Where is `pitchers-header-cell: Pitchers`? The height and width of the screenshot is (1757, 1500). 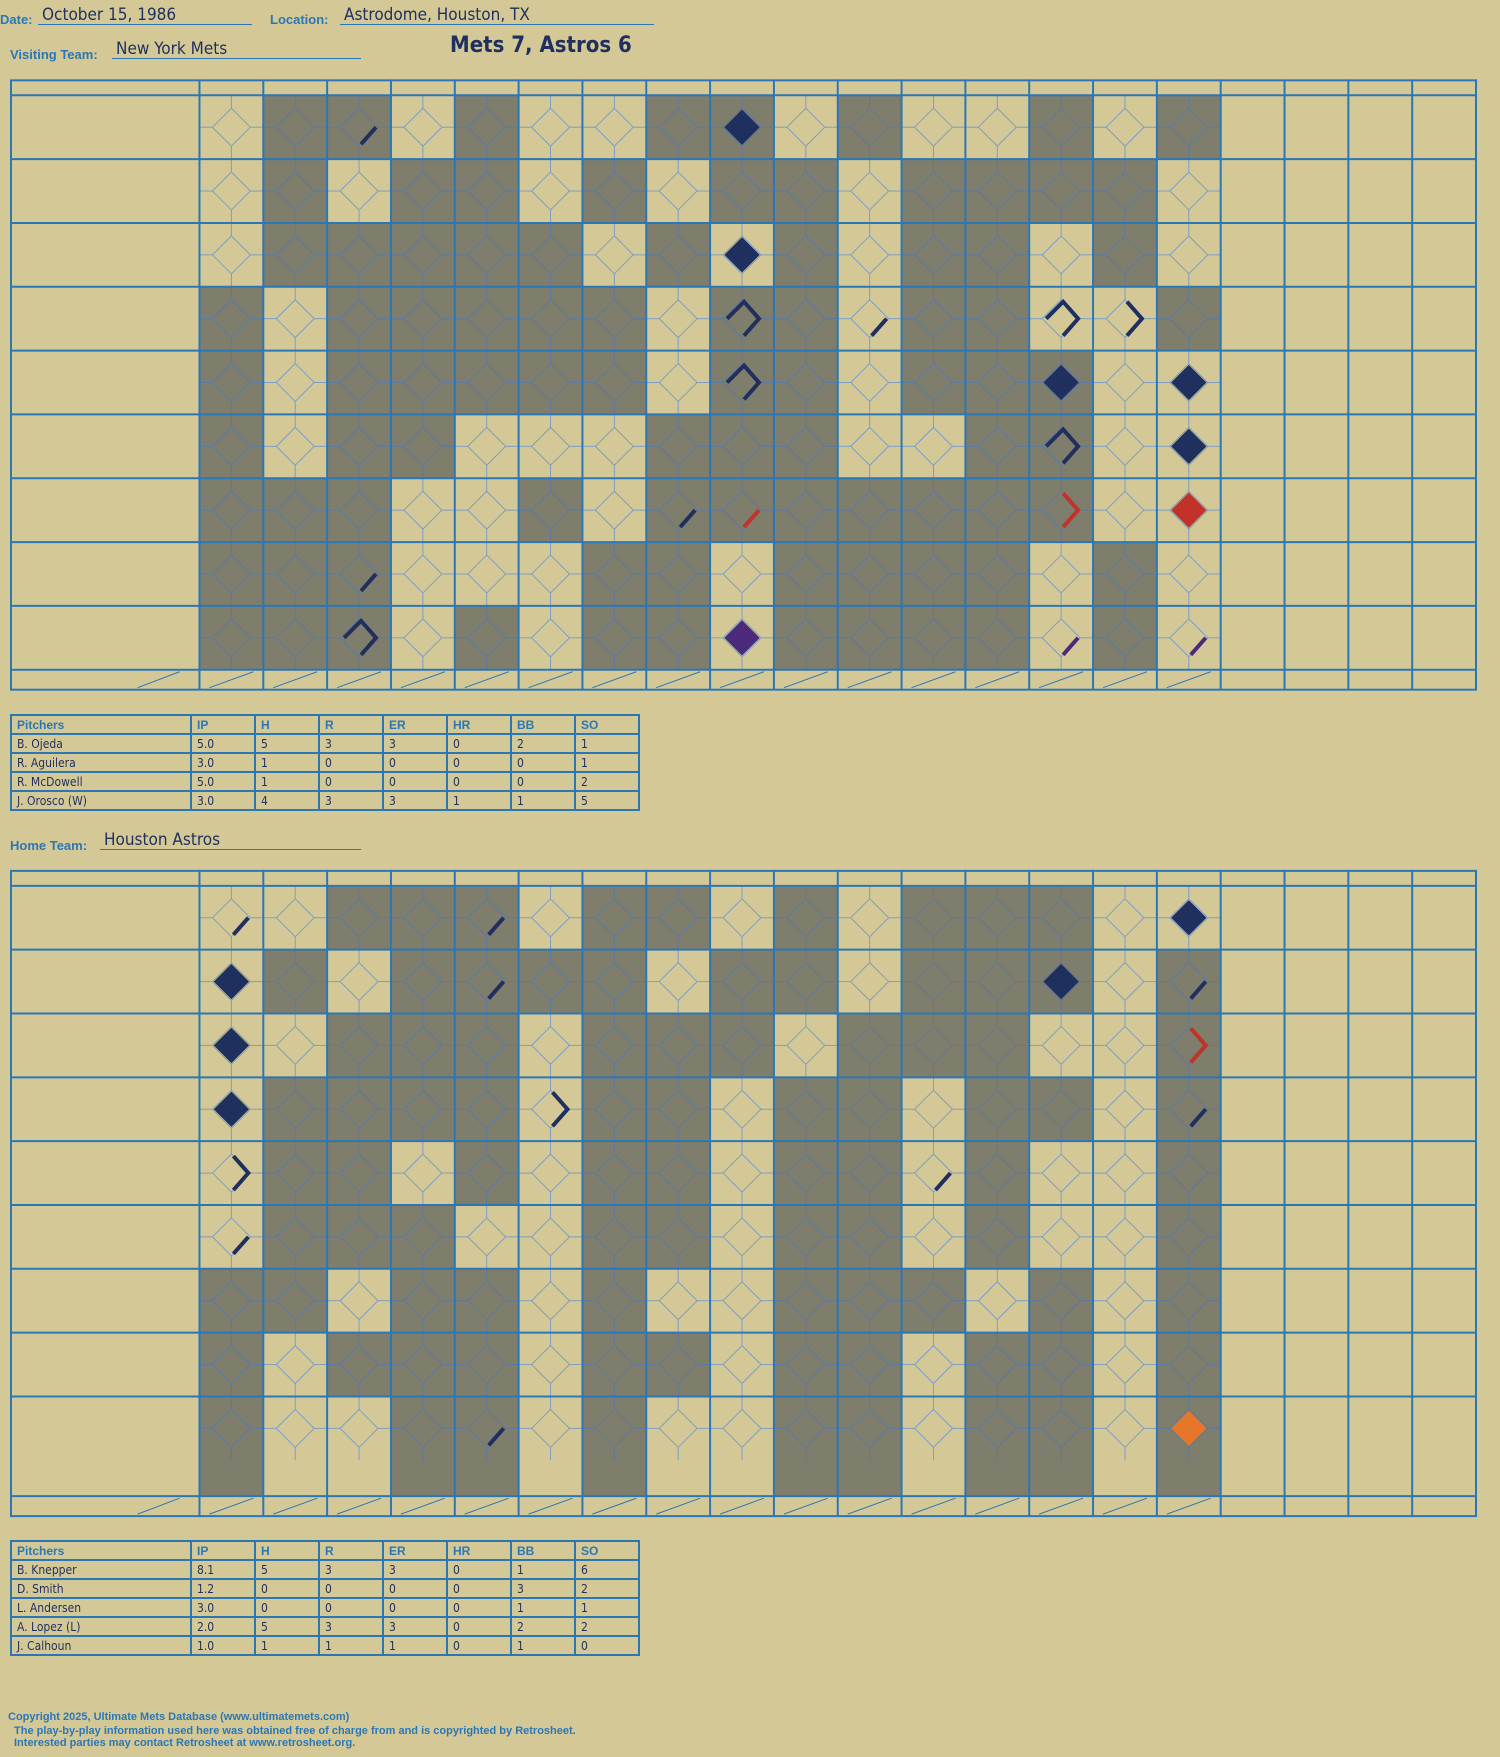 pitchers-header-cell: Pitchers is located at coordinates (101, 1550).